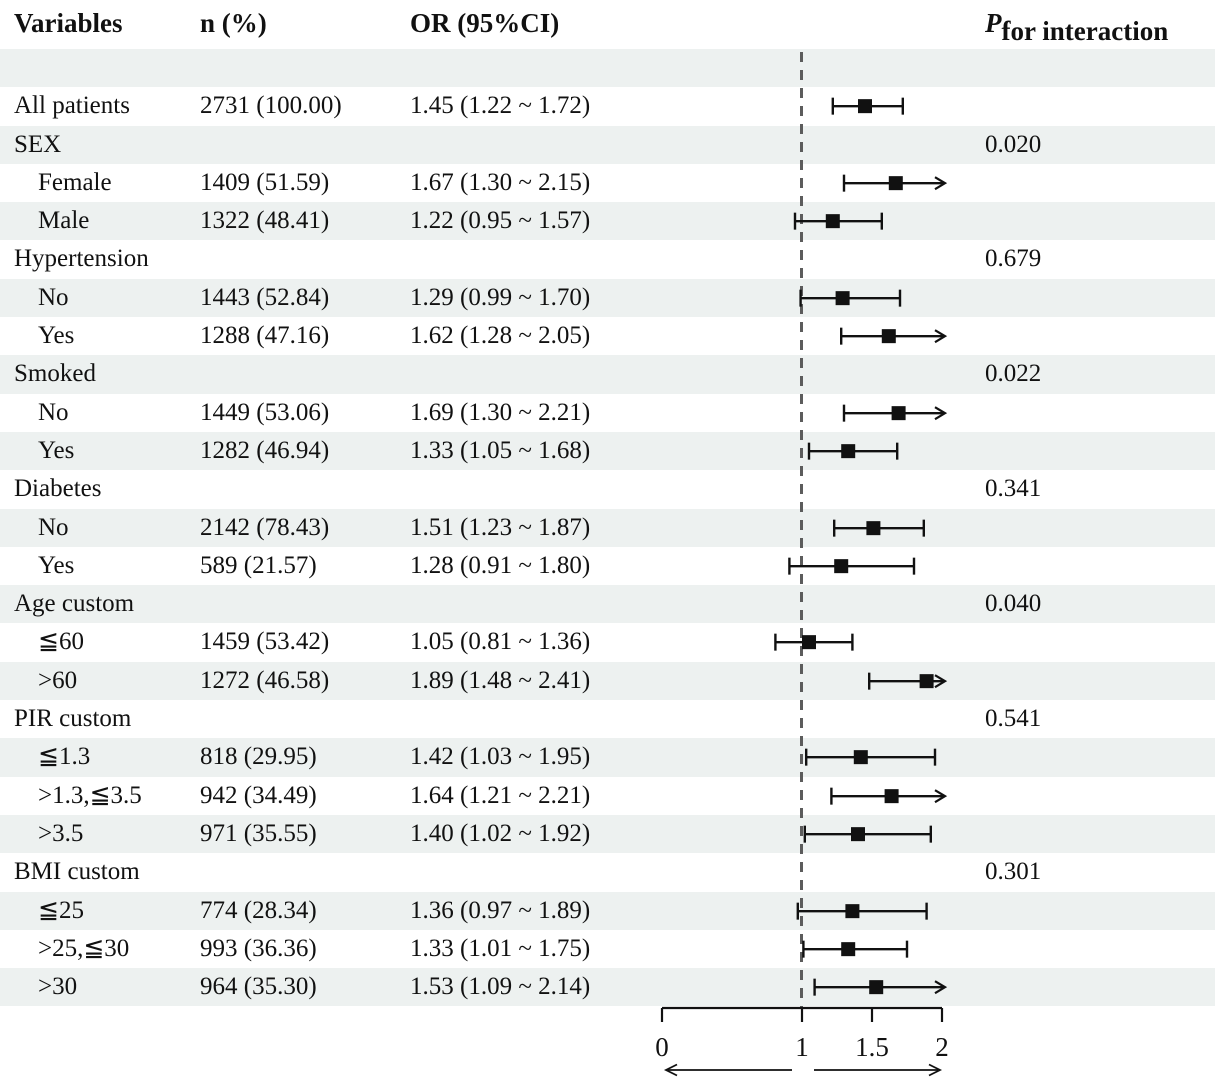  What do you see at coordinates (607, 183) in the screenshot?
I see `forest-row: Female 1409 (51.59) 1.67 (1.30 ~ 2.15)` at bounding box center [607, 183].